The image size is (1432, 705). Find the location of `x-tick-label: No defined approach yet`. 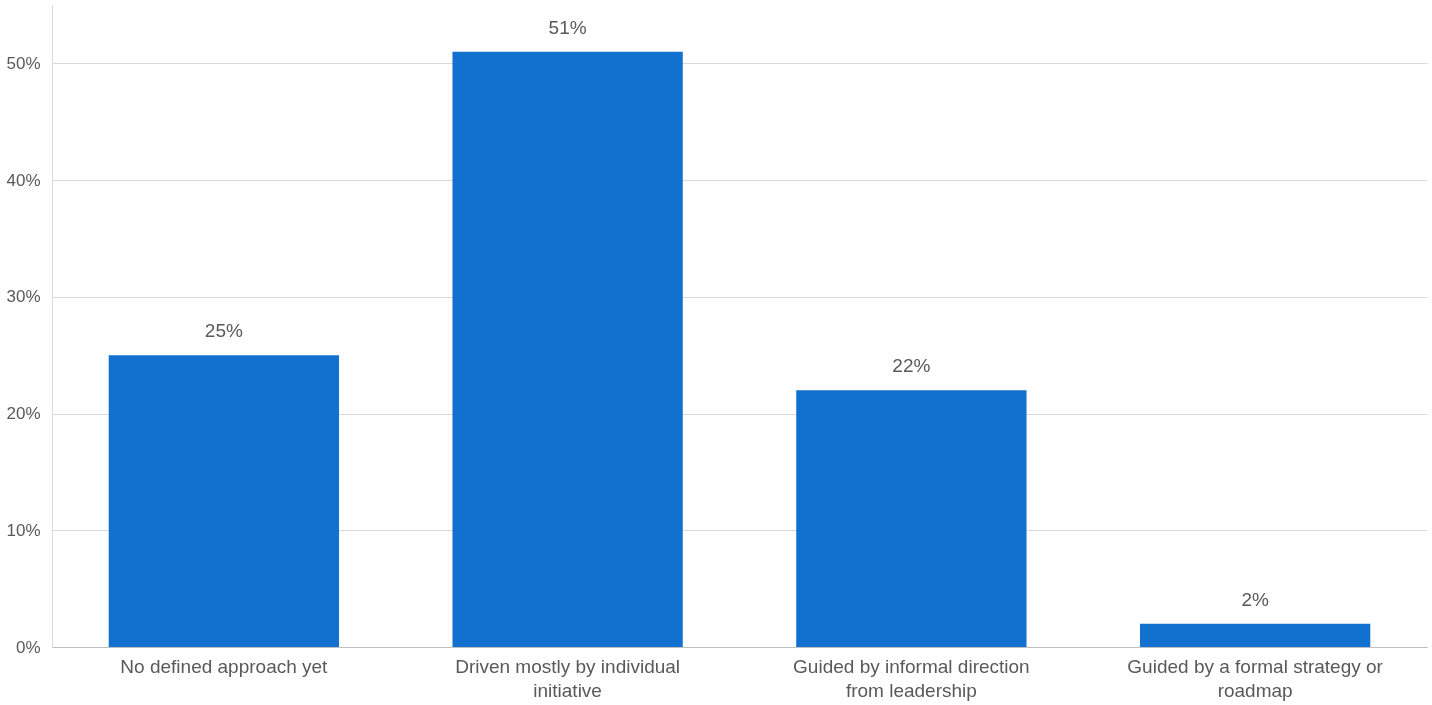

x-tick-label: No defined approach yet is located at coordinates (224, 666).